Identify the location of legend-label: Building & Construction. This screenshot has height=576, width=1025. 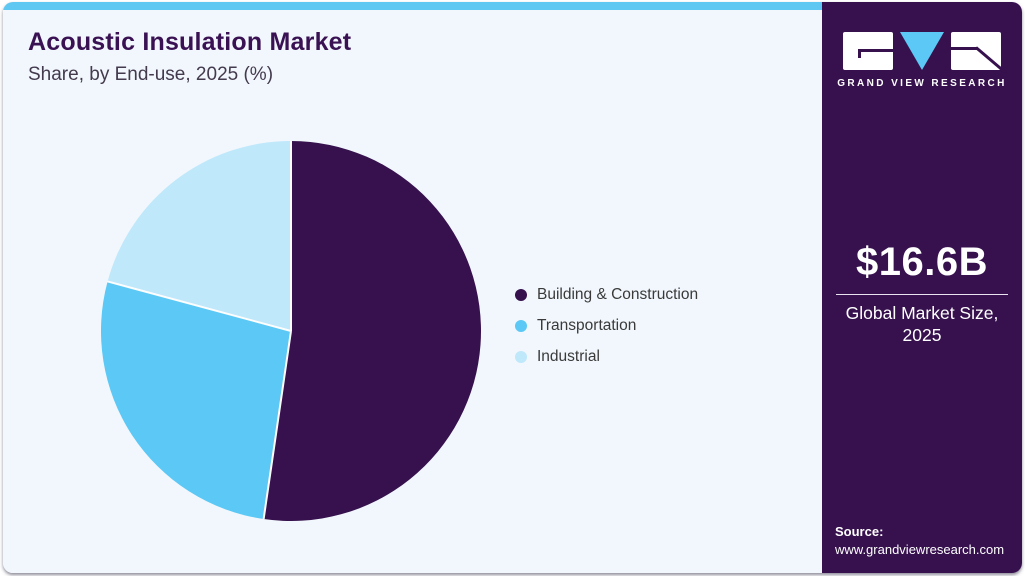
(618, 294).